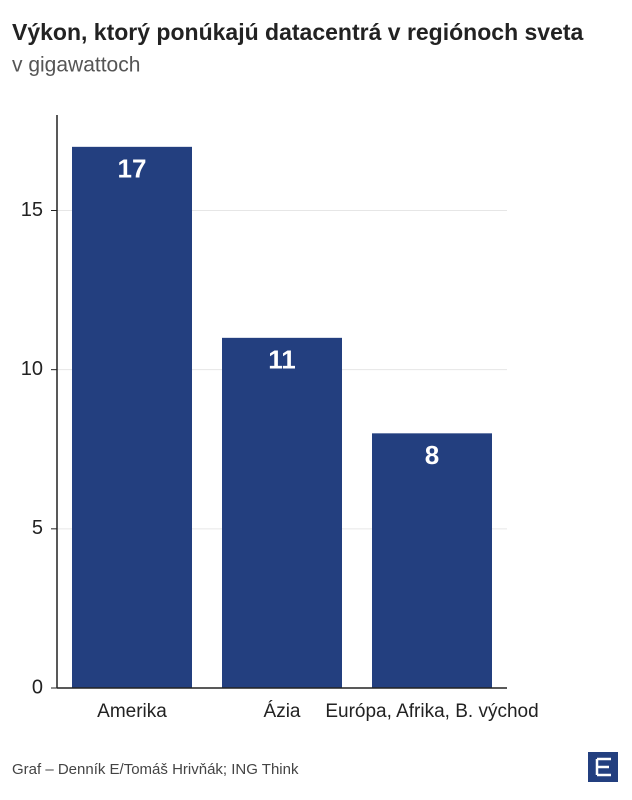  I want to click on x-tick-label: Amerika, so click(132, 711).